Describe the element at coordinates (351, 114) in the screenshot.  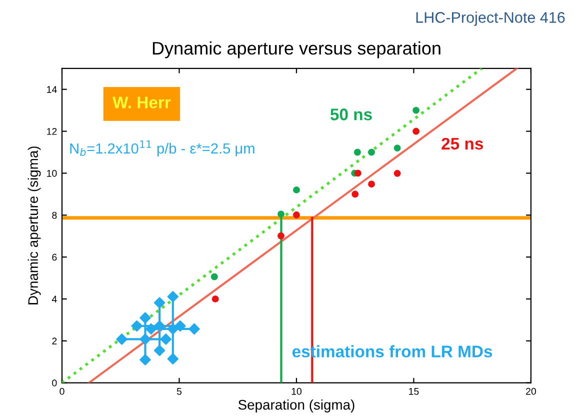
I see `series-label: 50 ns` at that location.